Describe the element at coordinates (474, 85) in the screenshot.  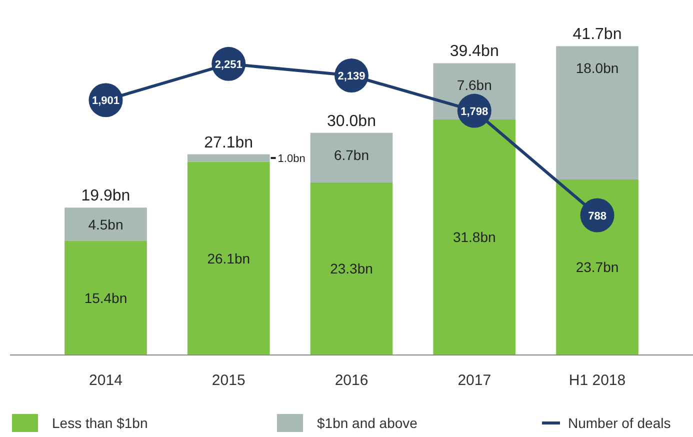
I see `data-label: 7.6bn` at that location.